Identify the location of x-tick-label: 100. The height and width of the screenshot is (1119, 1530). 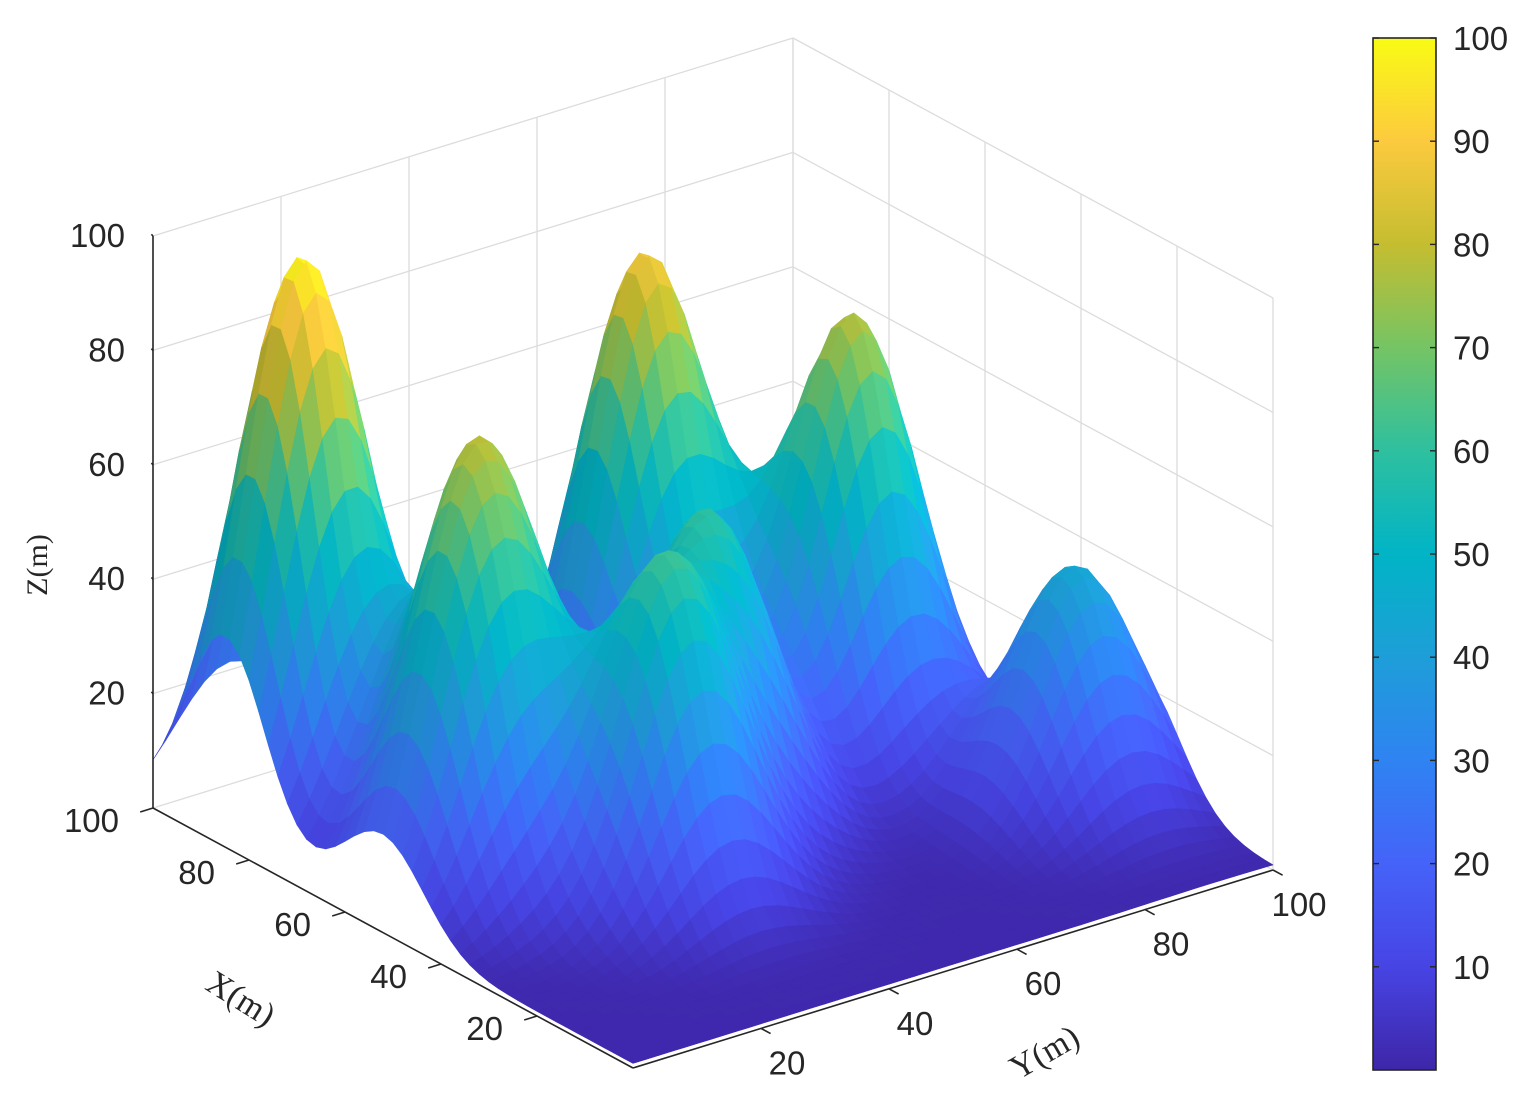
(91, 820).